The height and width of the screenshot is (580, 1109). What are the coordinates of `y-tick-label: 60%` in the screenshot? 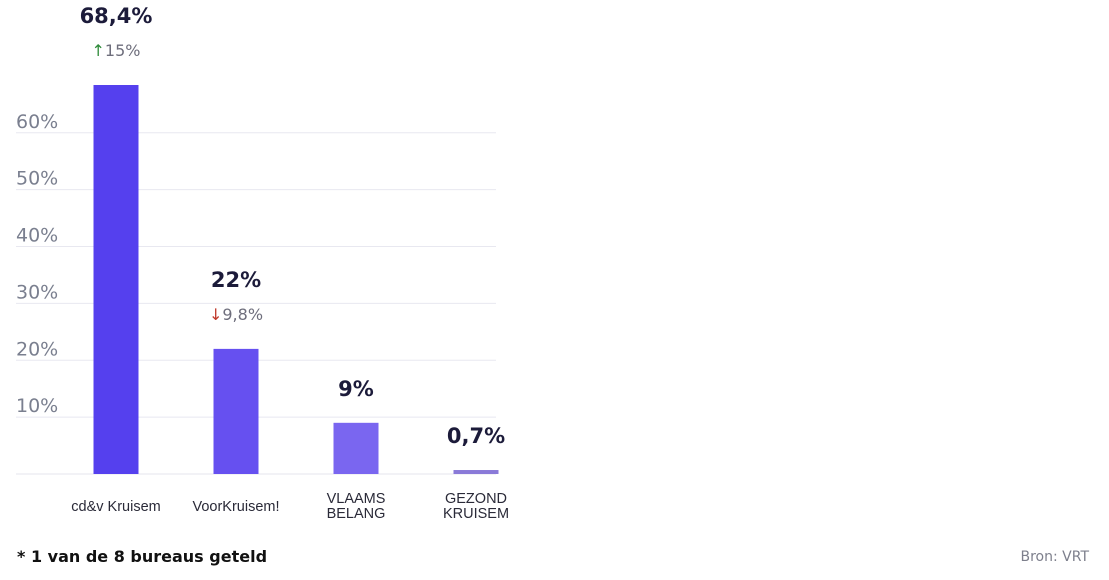 It's located at (37, 122).